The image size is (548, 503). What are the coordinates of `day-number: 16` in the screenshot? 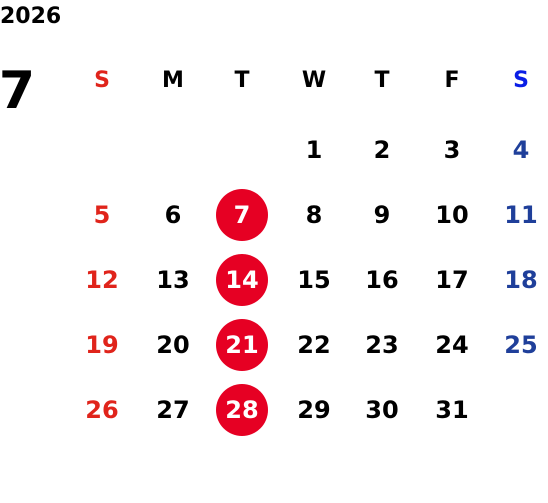 It's located at (381, 280).